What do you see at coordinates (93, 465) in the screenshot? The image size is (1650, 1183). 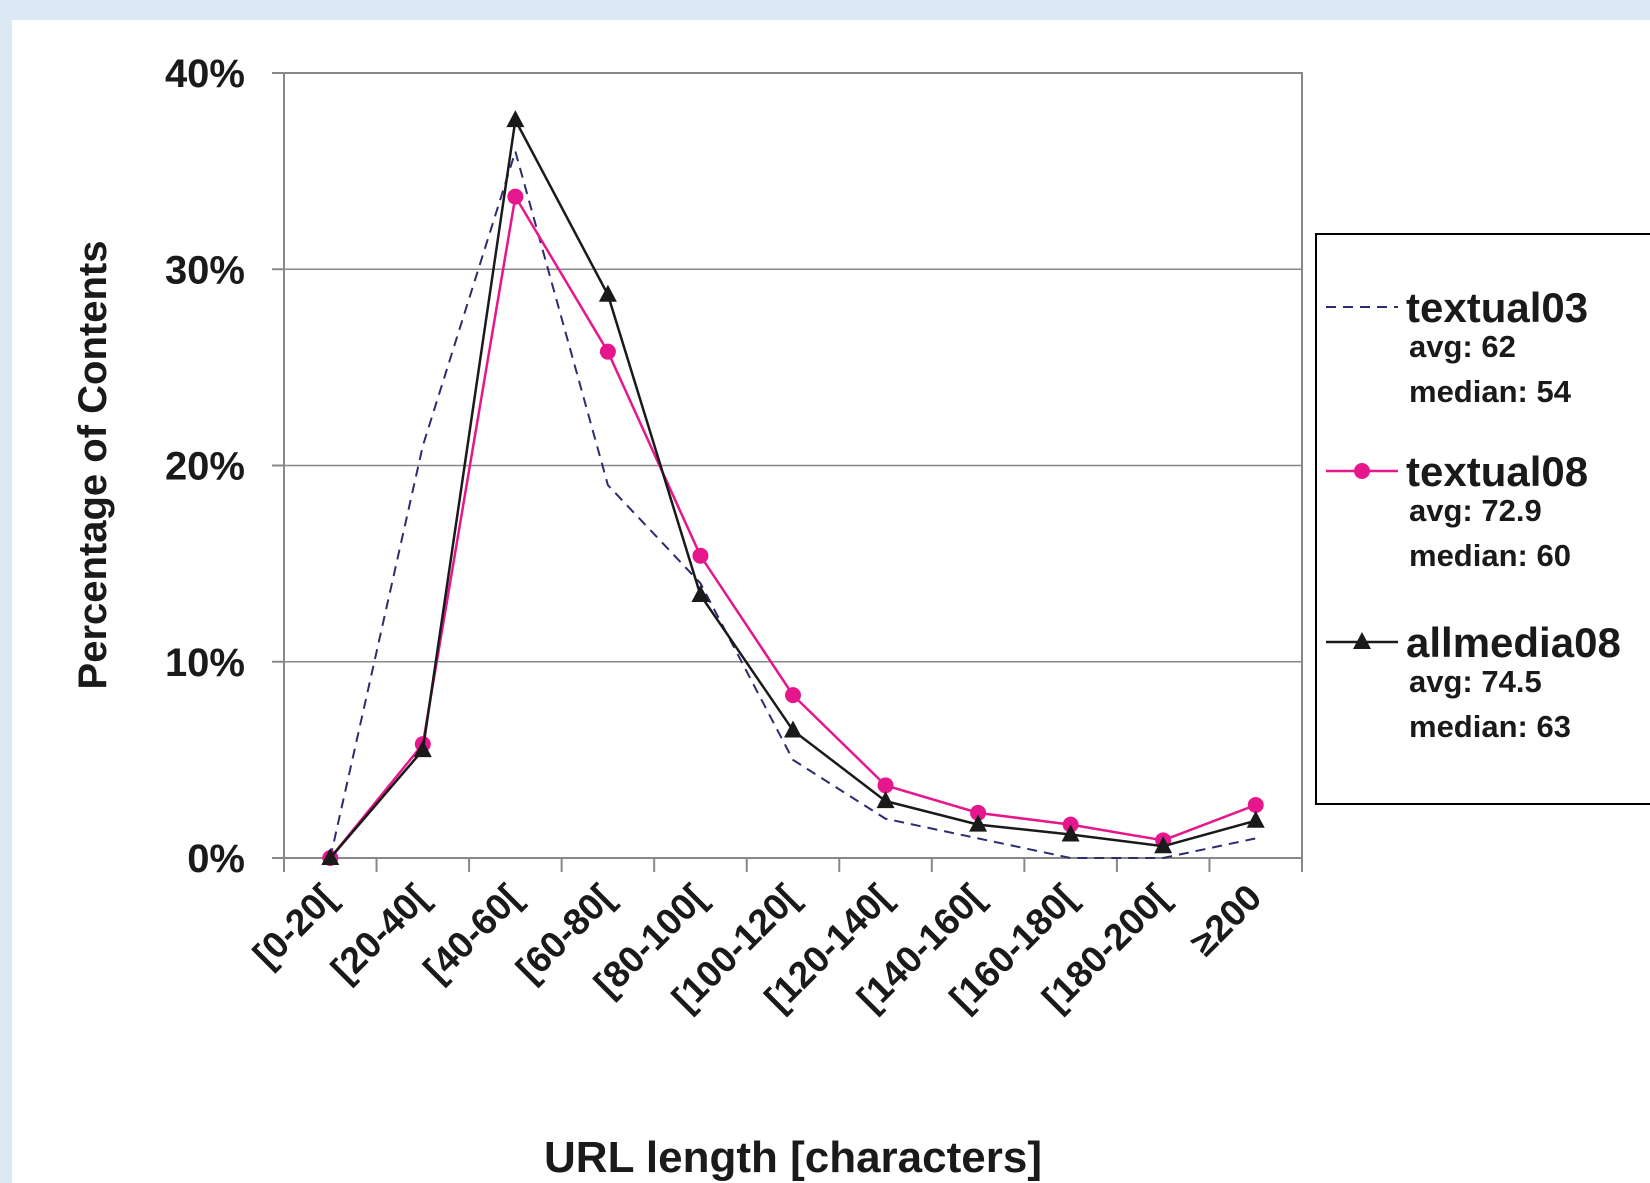 I see `y-axis-title: Percentage of Contents` at bounding box center [93, 465].